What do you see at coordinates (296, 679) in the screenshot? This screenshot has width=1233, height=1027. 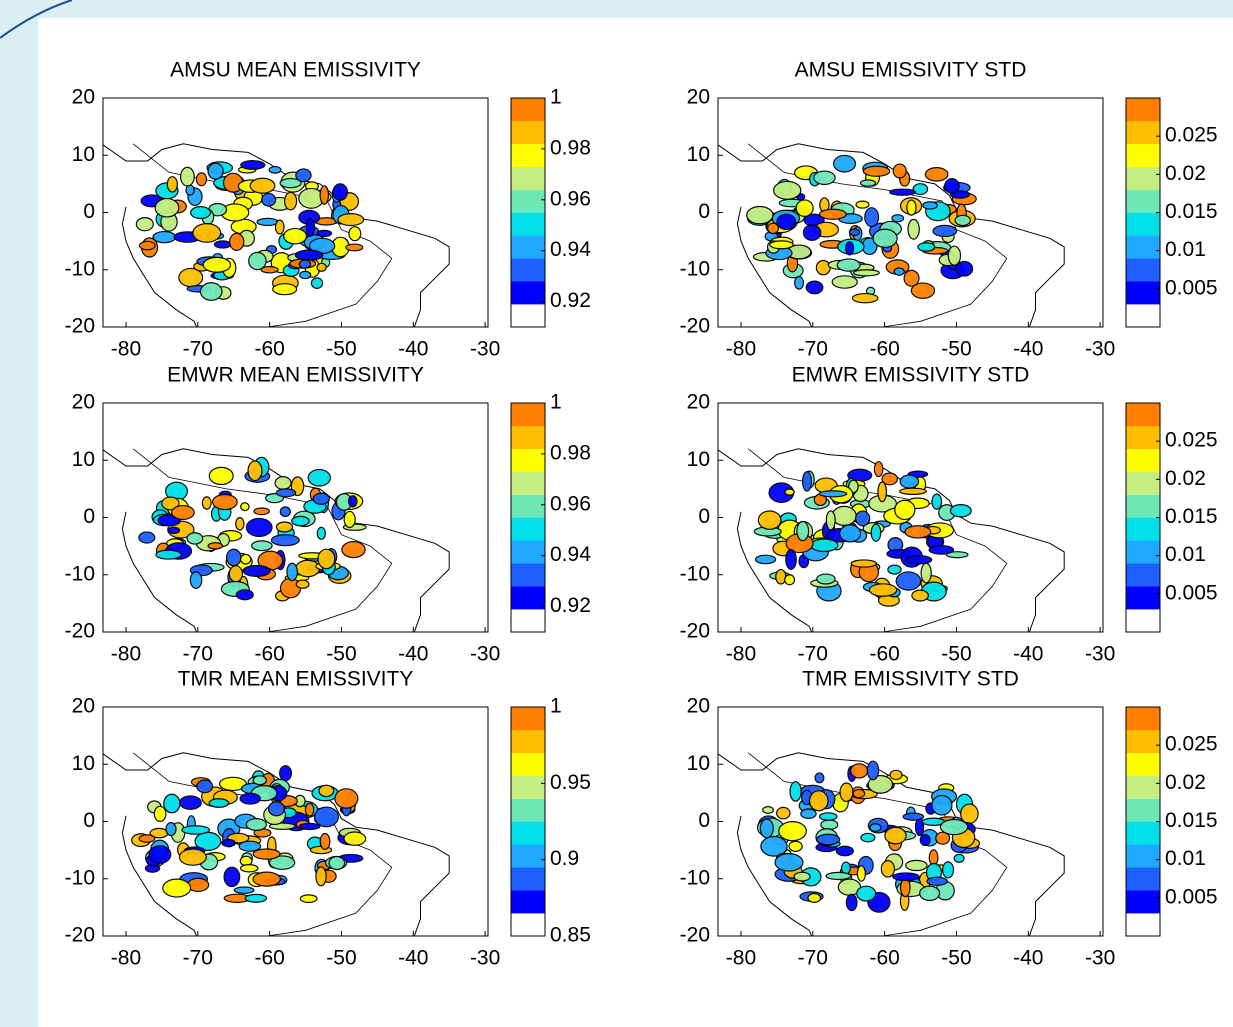 I see `chart-title: TMR MEAN EMISSIVITY` at bounding box center [296, 679].